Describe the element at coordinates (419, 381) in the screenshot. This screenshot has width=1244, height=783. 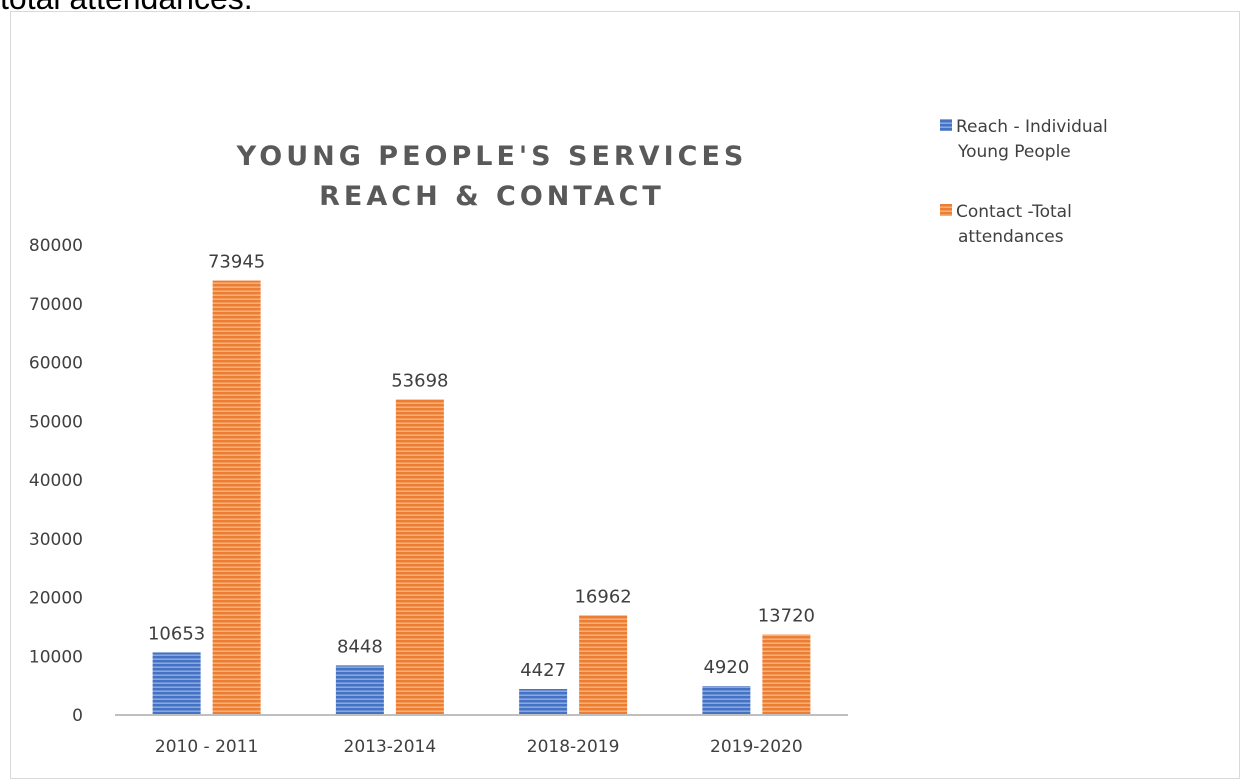
I see `data-label: 53698` at that location.